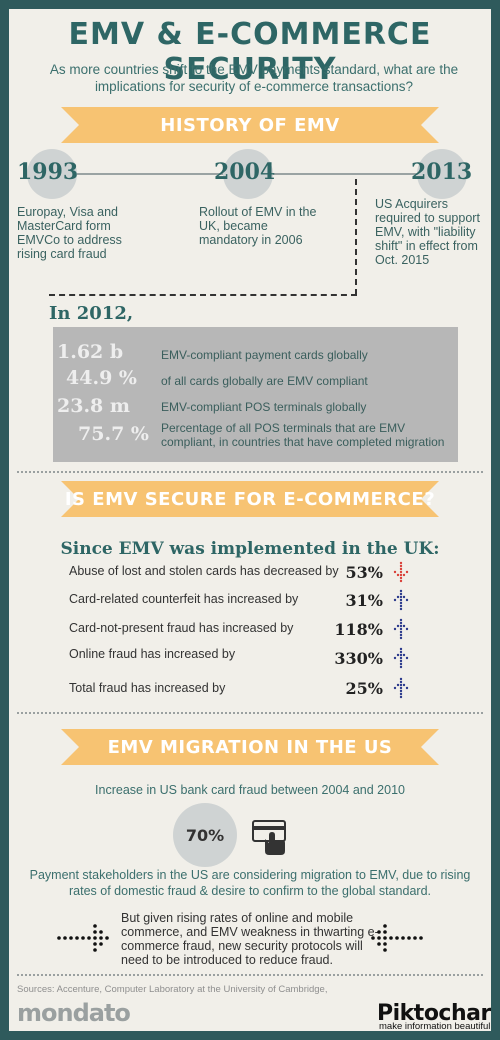  I want to click on uk-row-pct: 53%, so click(364, 572).